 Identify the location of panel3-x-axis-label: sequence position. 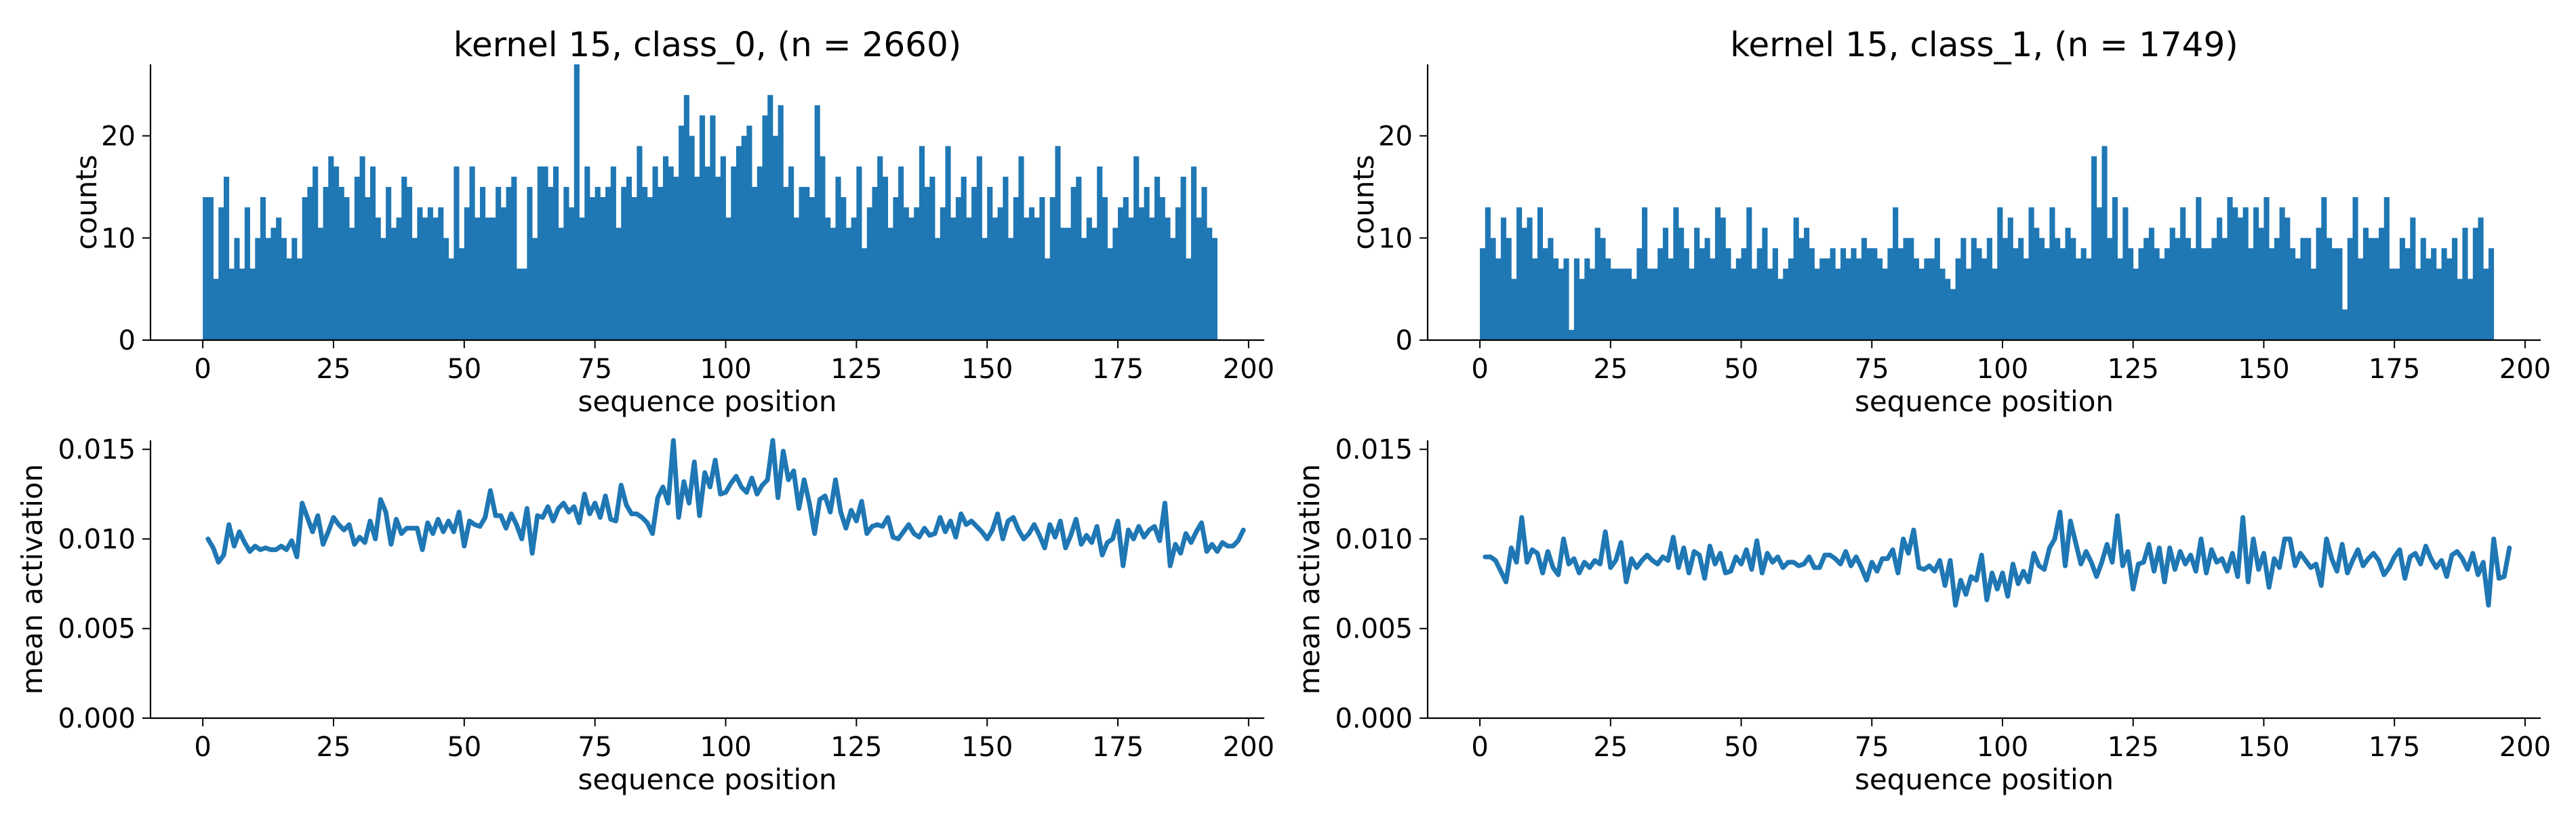
(707, 779).